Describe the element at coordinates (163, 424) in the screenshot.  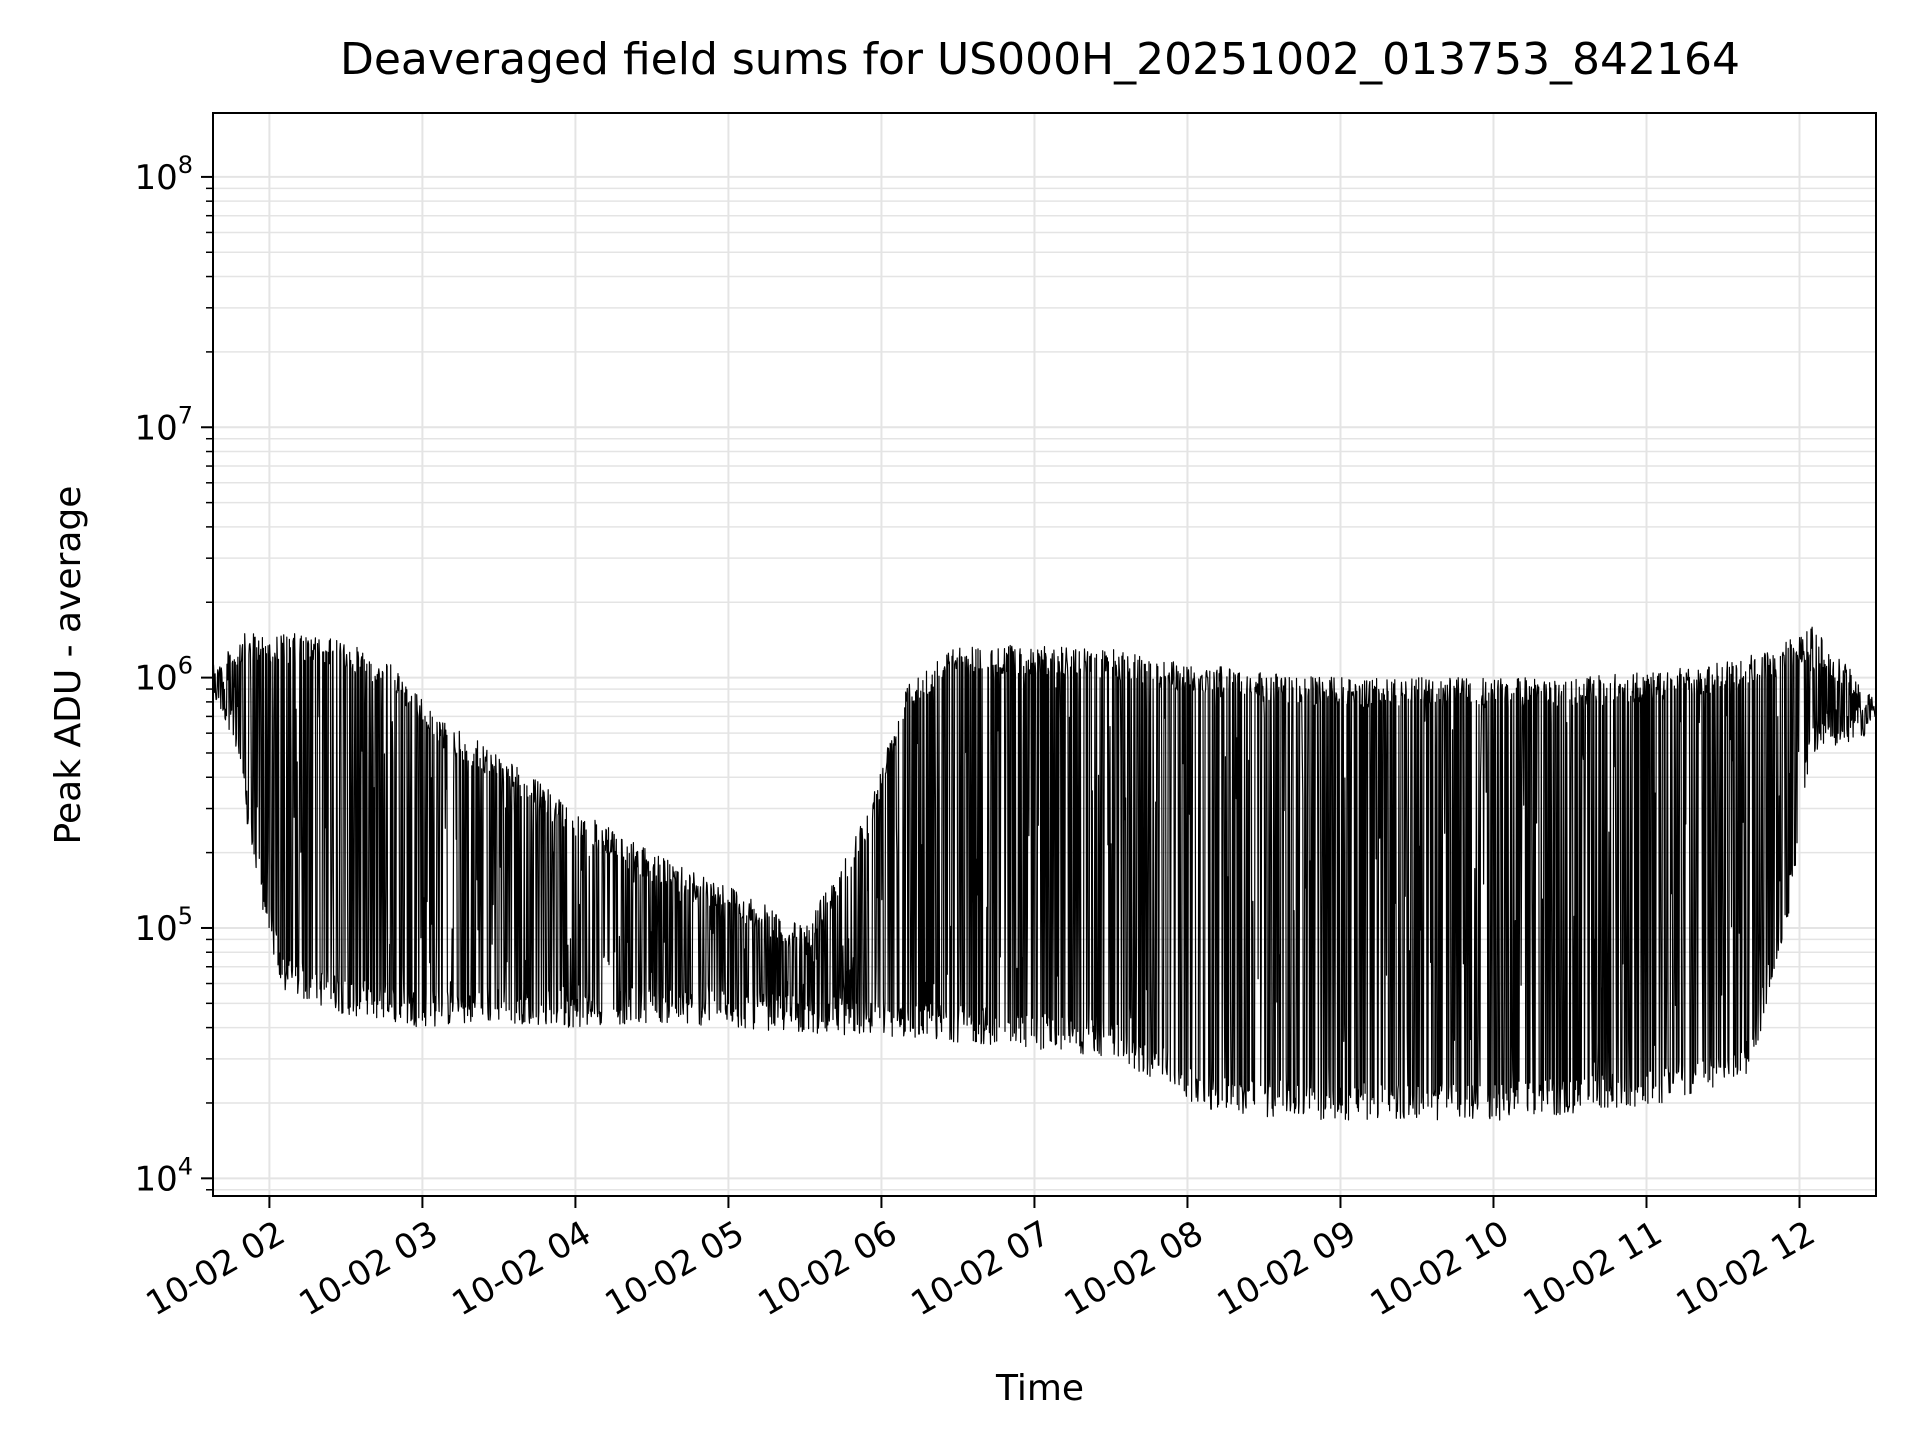
I see `y-tick-label: 10⁷` at that location.